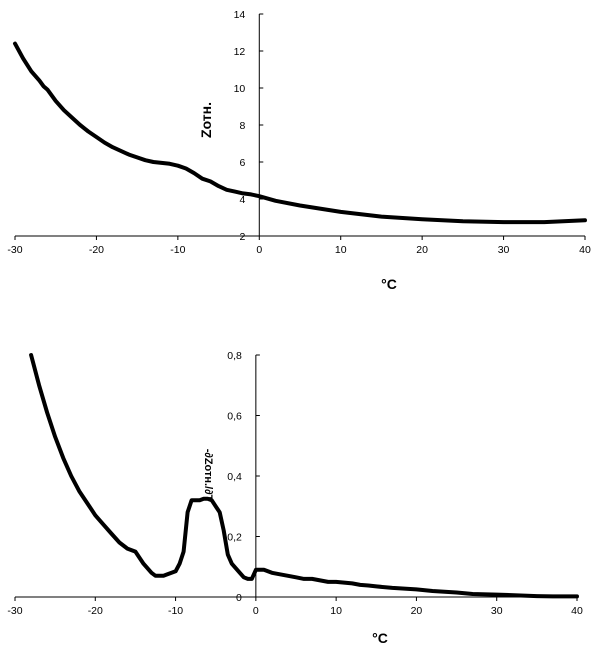 The image size is (601, 653). What do you see at coordinates (240, 89) in the screenshot?
I see `y-tick-label: 10` at bounding box center [240, 89].